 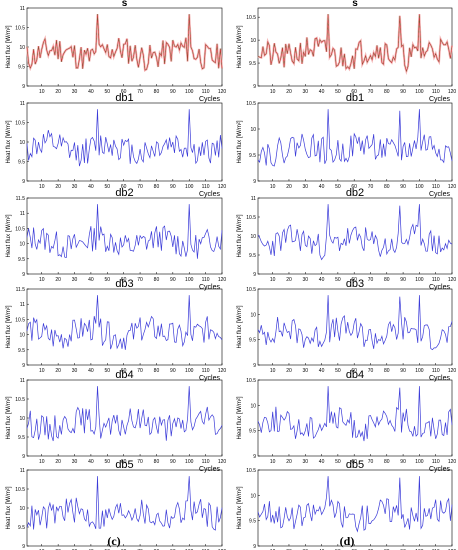 I want to click on plot-title: db1, so click(x=355, y=98).